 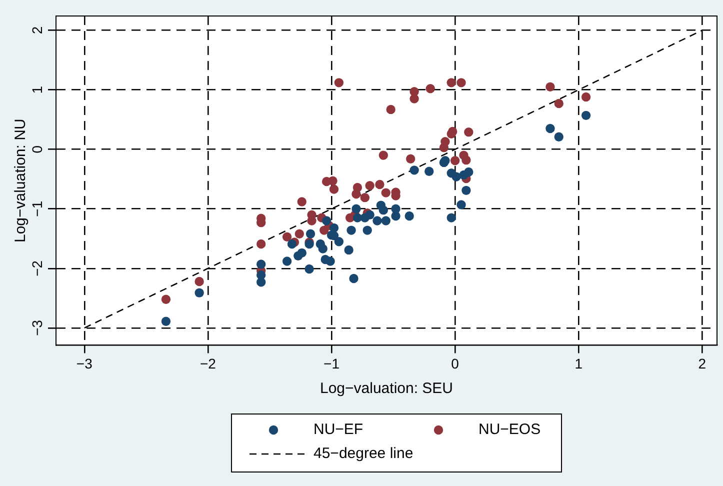 I want to click on y-tick-label: 0, so click(x=36, y=149).